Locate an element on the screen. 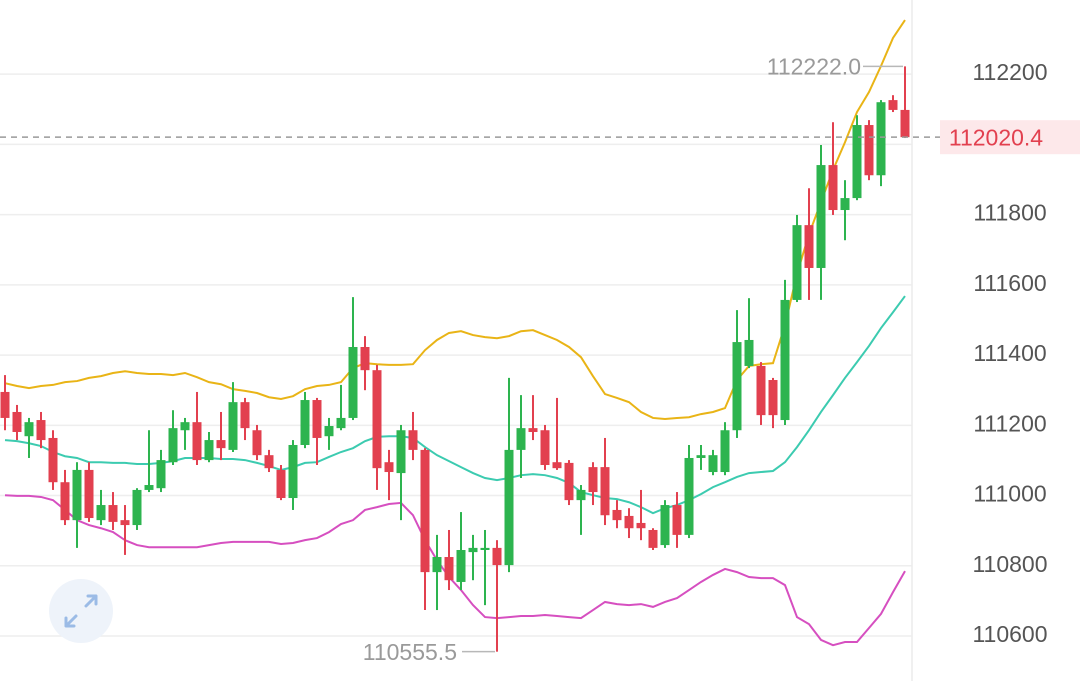 The height and width of the screenshot is (681, 1080). high-label: 112222.0 is located at coordinates (814, 66).